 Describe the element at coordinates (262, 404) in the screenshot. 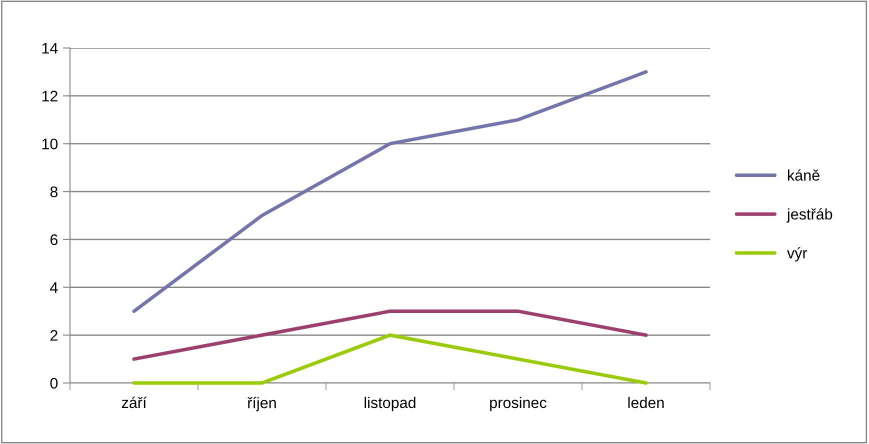

I see `x-tick-label: říjen` at that location.